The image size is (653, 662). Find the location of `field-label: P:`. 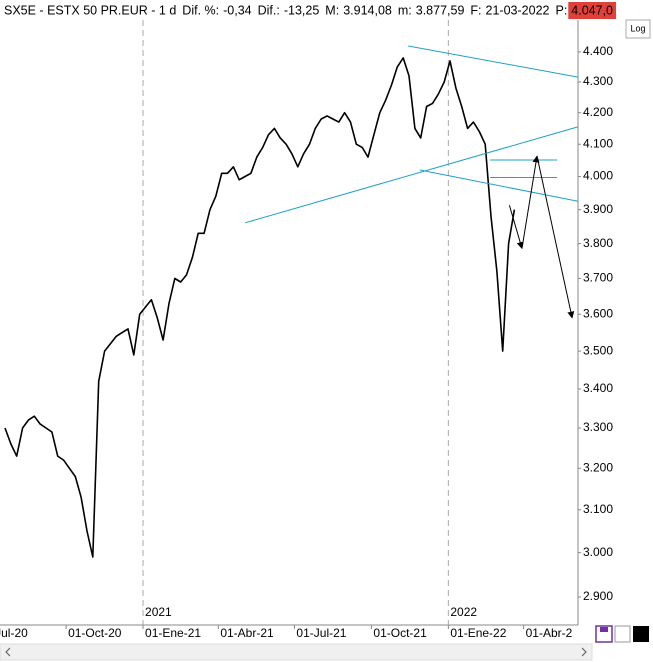

field-label: P: is located at coordinates (561, 10).